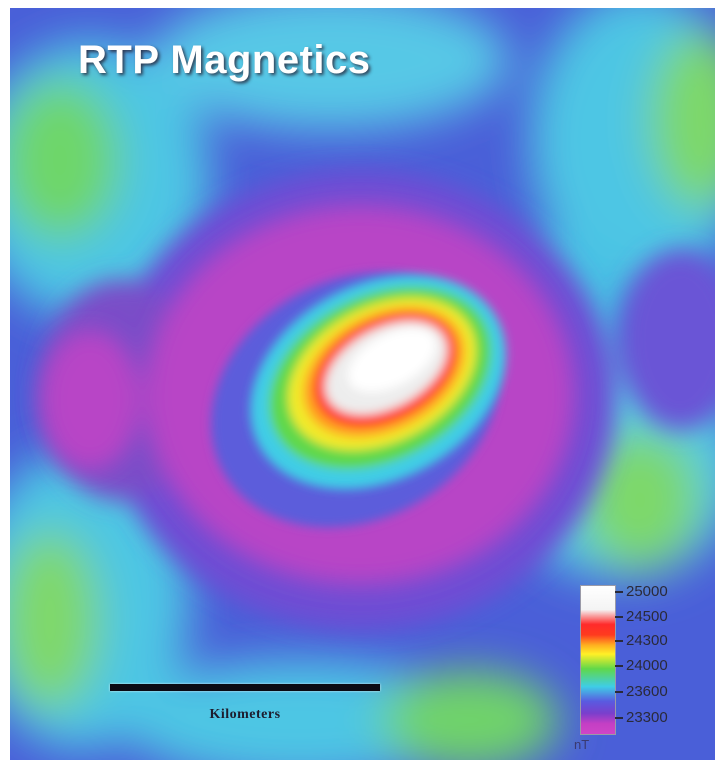  I want to click on legend-label-24500: 24500, so click(647, 616).